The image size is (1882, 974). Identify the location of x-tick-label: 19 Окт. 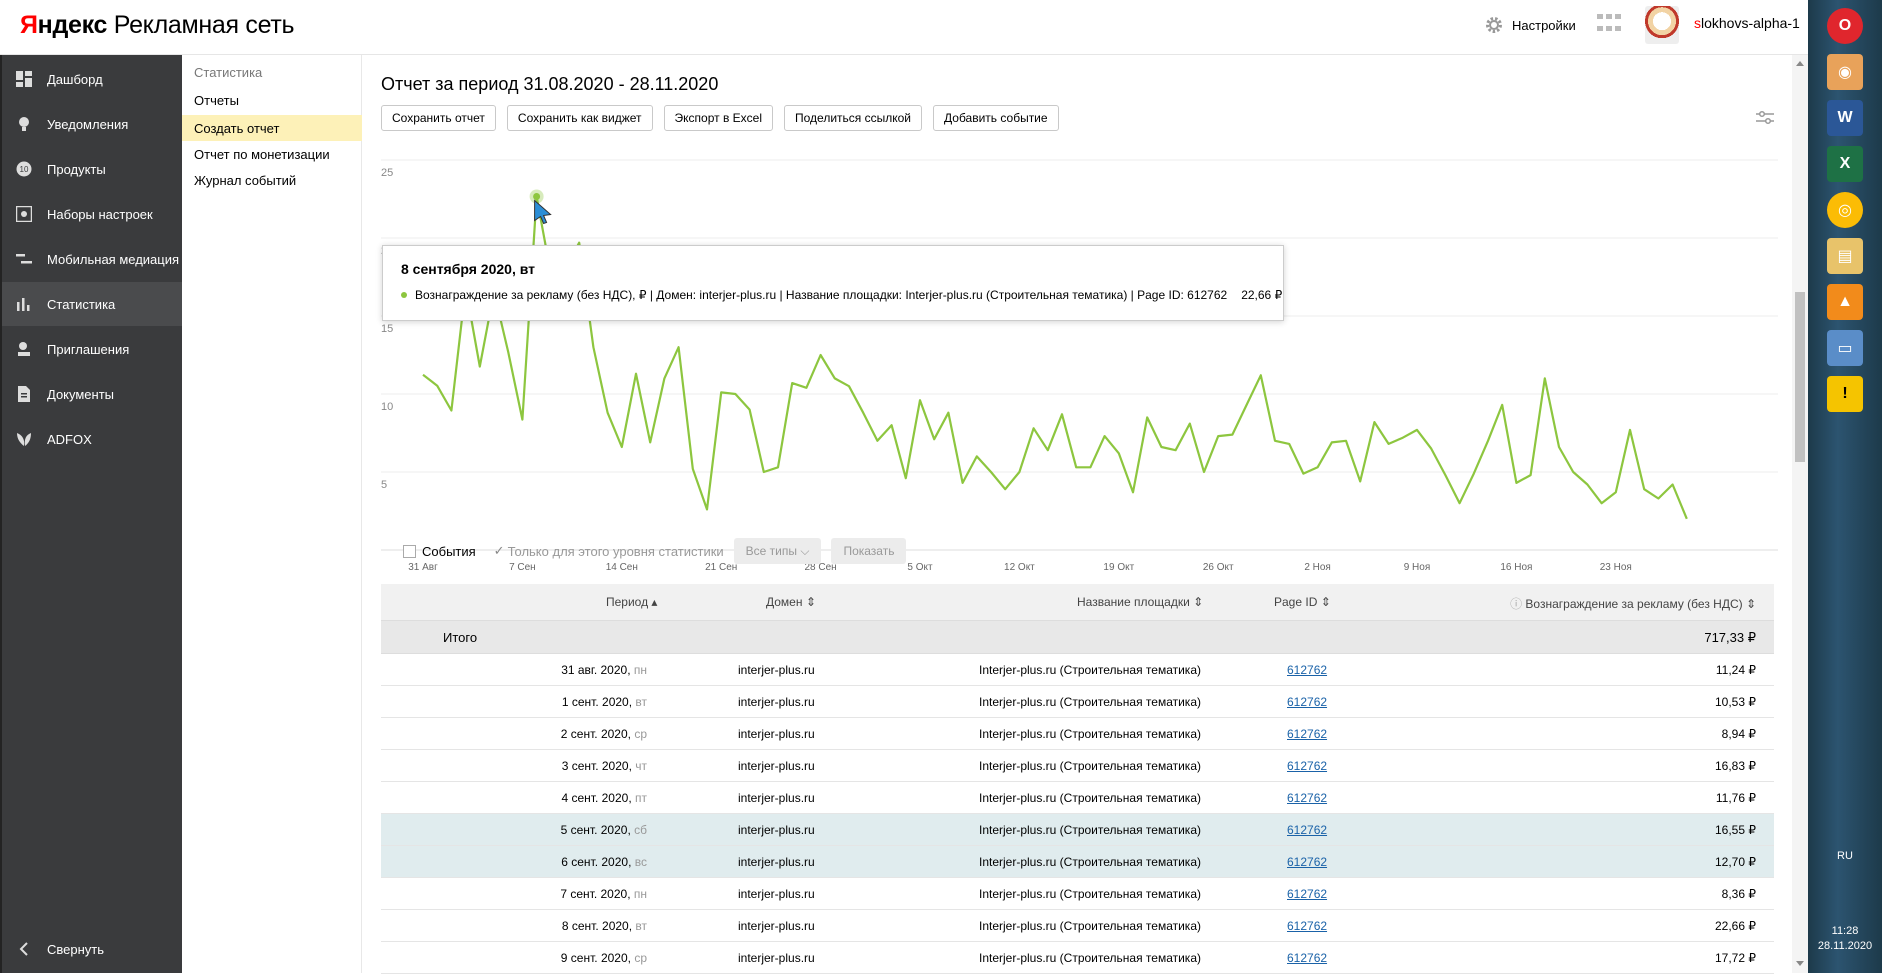
(1118, 567).